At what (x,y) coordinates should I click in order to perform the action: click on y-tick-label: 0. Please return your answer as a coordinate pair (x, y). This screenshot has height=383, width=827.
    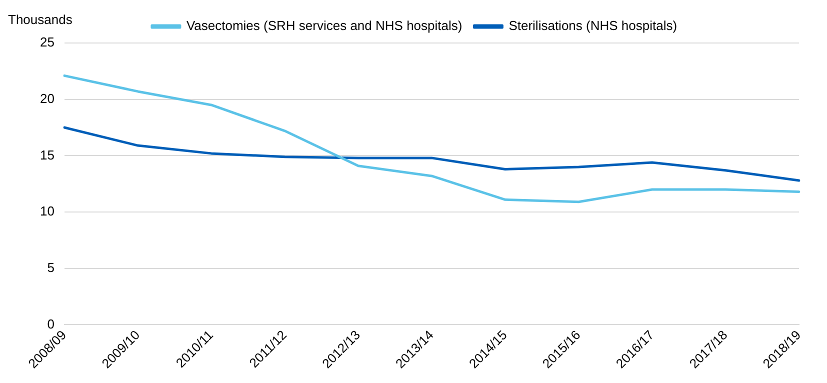
    Looking at the image, I should click on (50, 324).